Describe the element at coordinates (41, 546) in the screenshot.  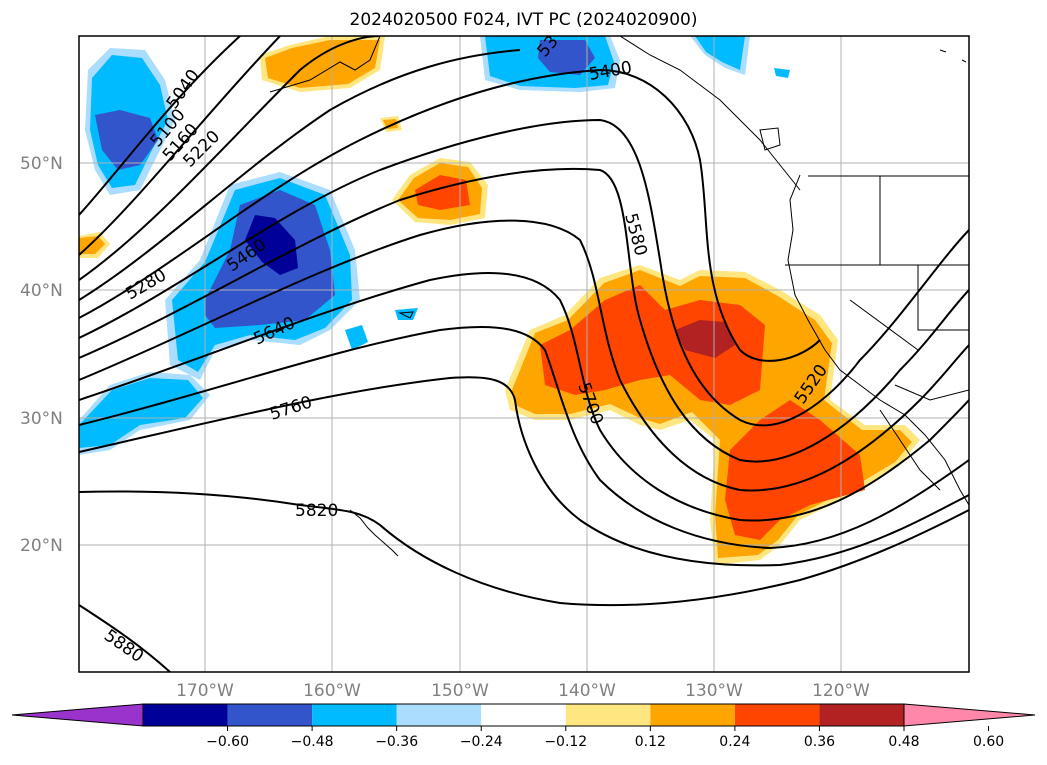
I see `lat-label: 20°N` at that location.